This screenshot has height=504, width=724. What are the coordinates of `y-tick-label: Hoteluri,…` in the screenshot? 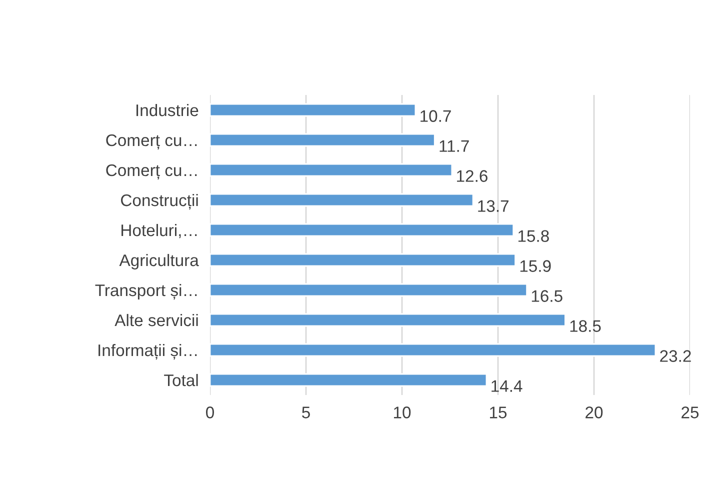 It's located at (159, 231).